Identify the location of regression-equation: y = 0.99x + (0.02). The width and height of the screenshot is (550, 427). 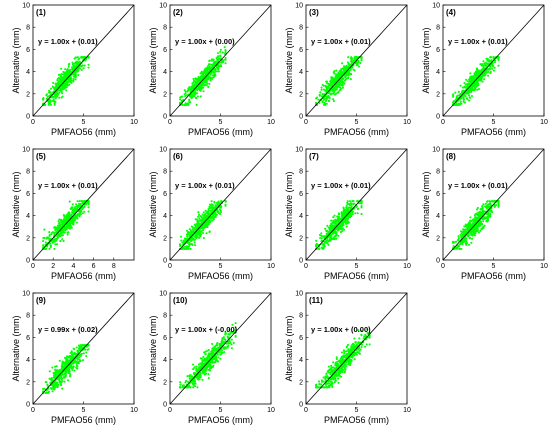
(68, 329).